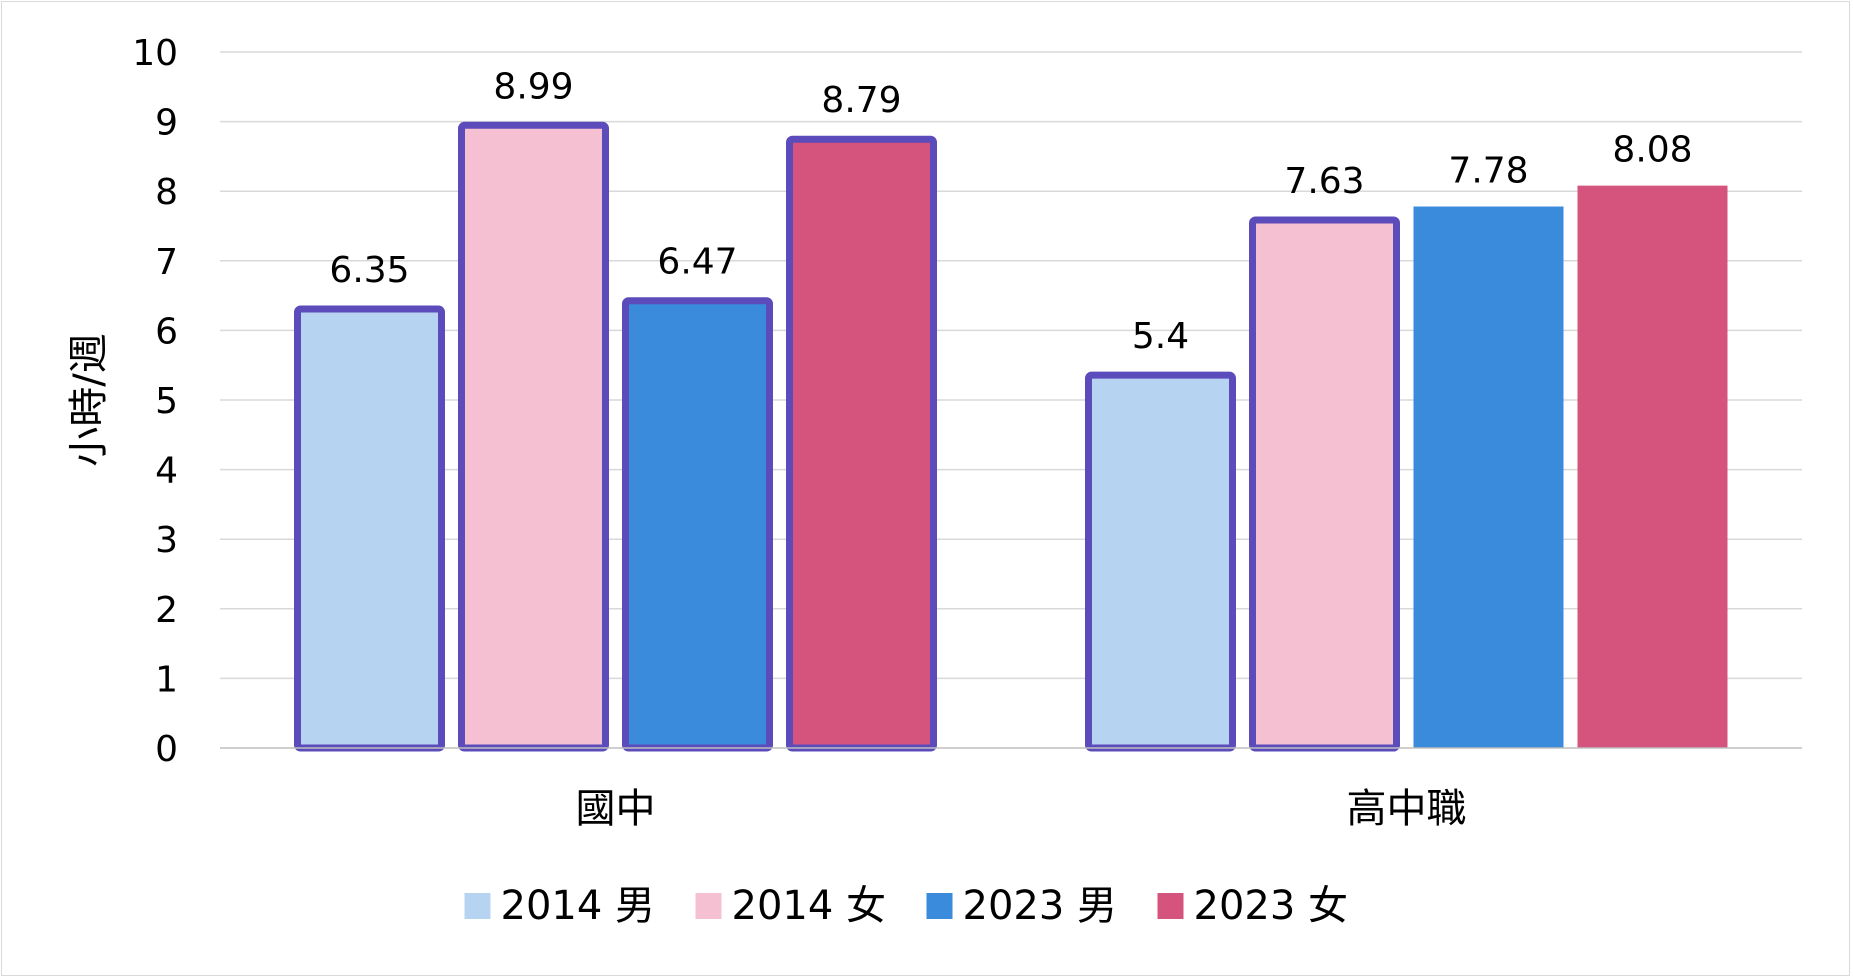  What do you see at coordinates (1271, 906) in the screenshot?
I see `legend-label: 2023 女` at bounding box center [1271, 906].